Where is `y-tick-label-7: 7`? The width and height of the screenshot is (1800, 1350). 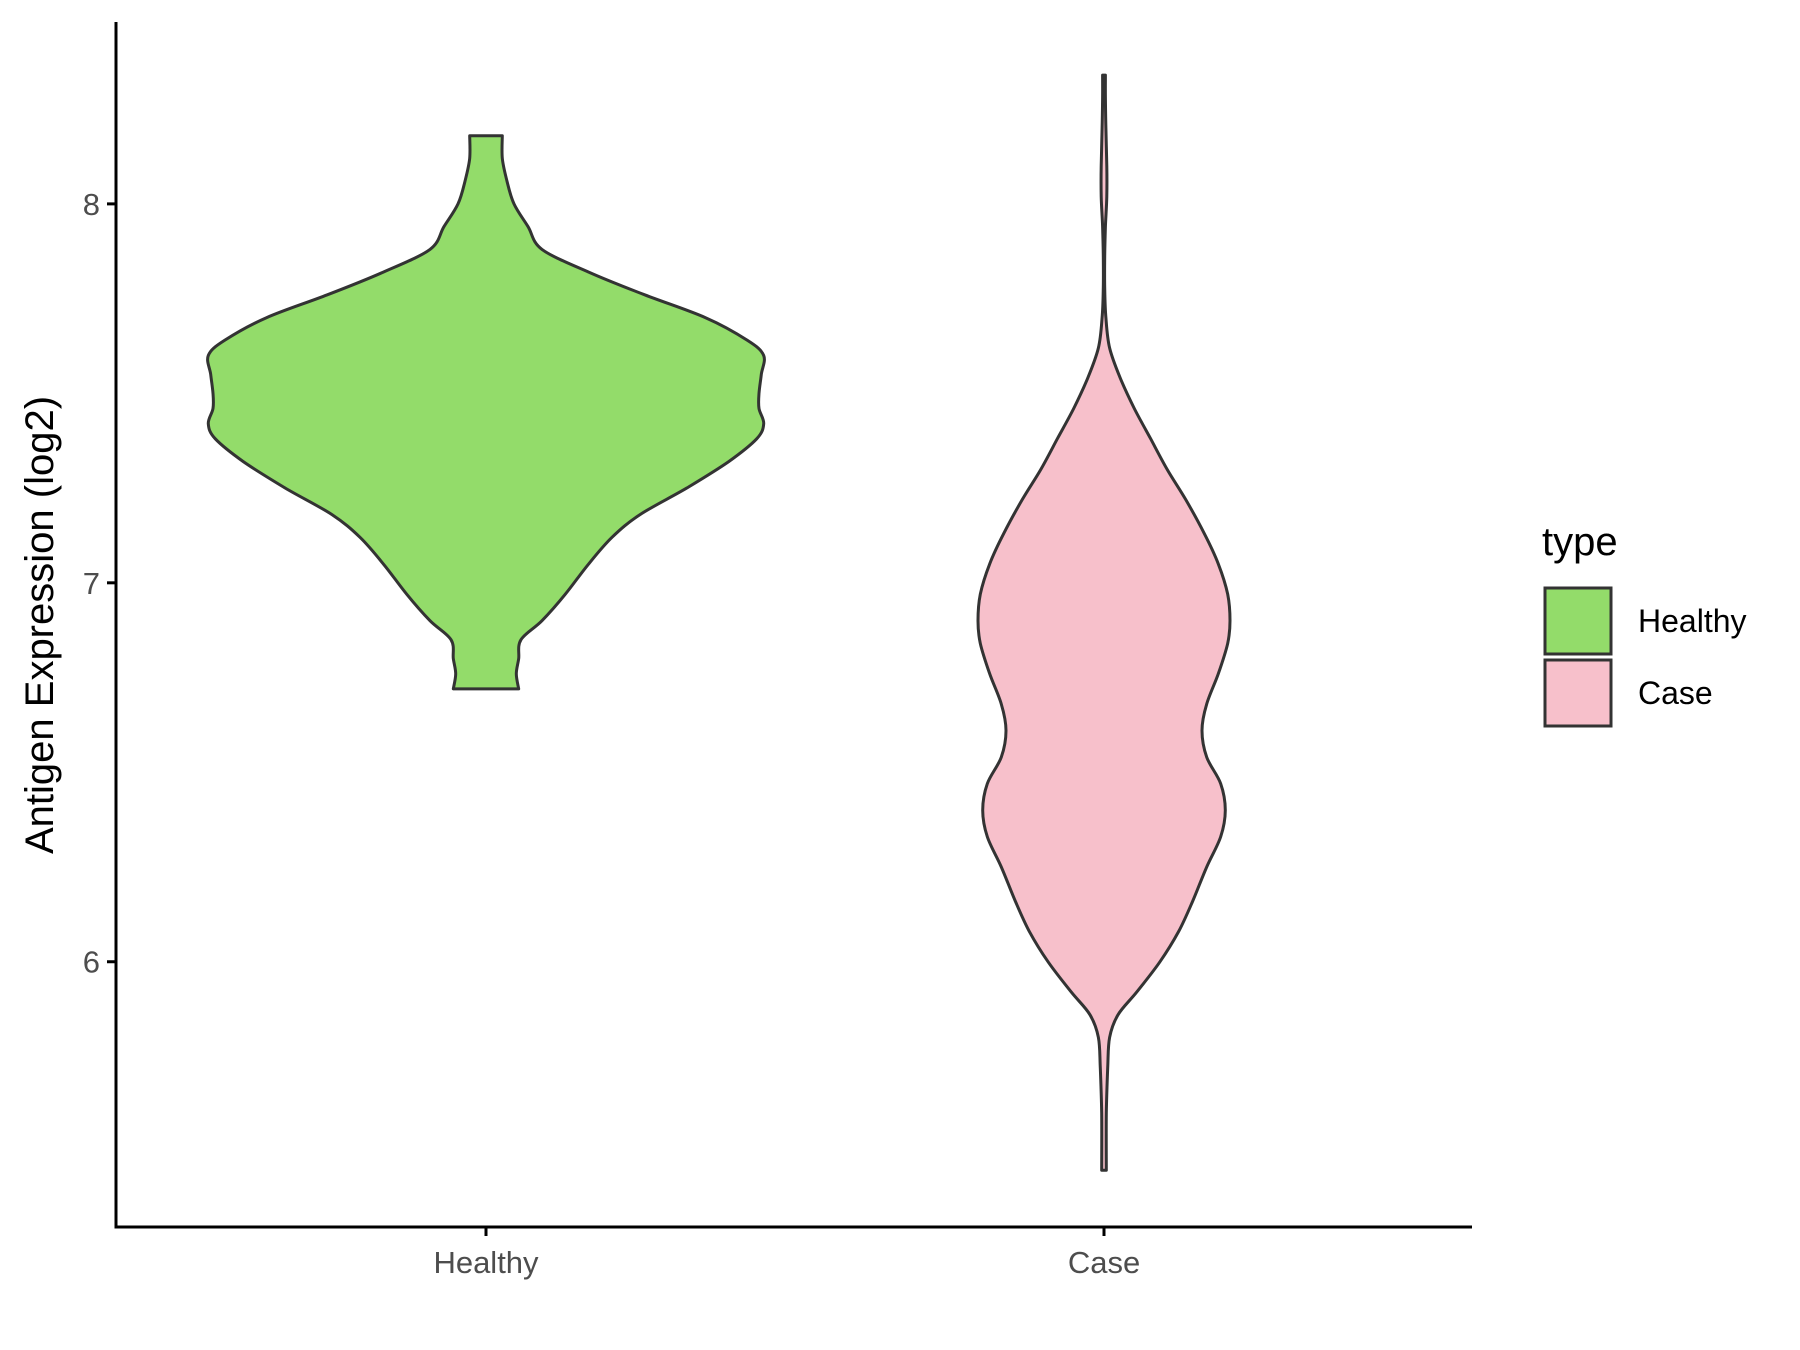
y-tick-label-7: 7 is located at coordinates (91, 583).